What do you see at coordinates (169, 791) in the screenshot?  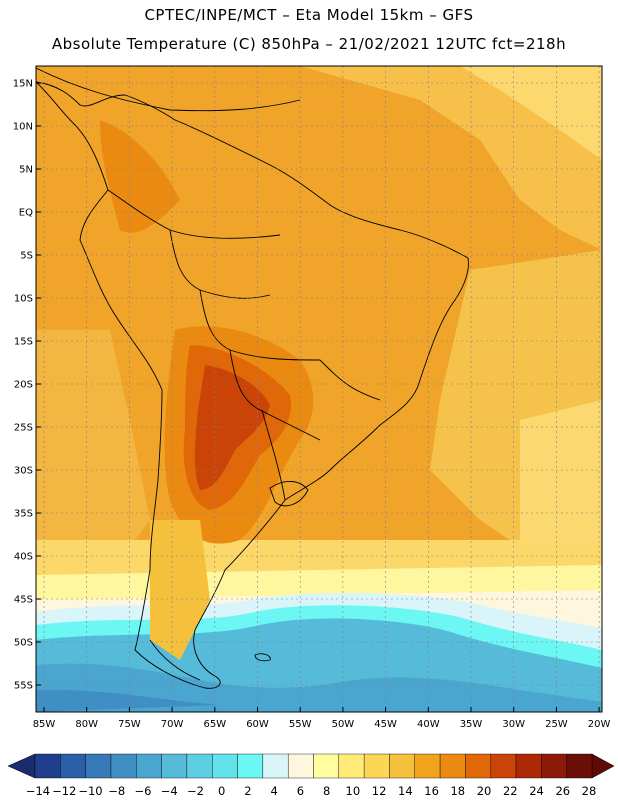 I see `colorbar-label: −4` at bounding box center [169, 791].